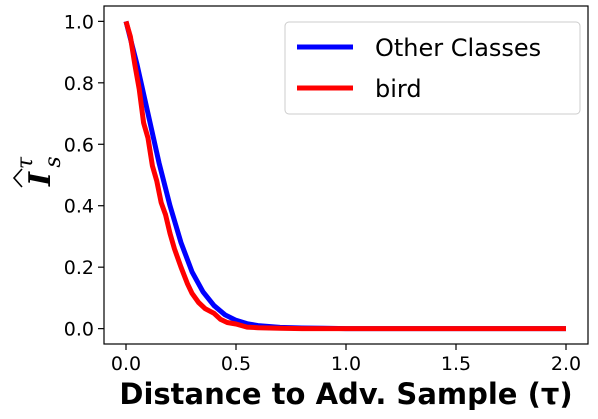  Describe the element at coordinates (236, 364) in the screenshot. I see `x-tick-label: 0.5` at that location.